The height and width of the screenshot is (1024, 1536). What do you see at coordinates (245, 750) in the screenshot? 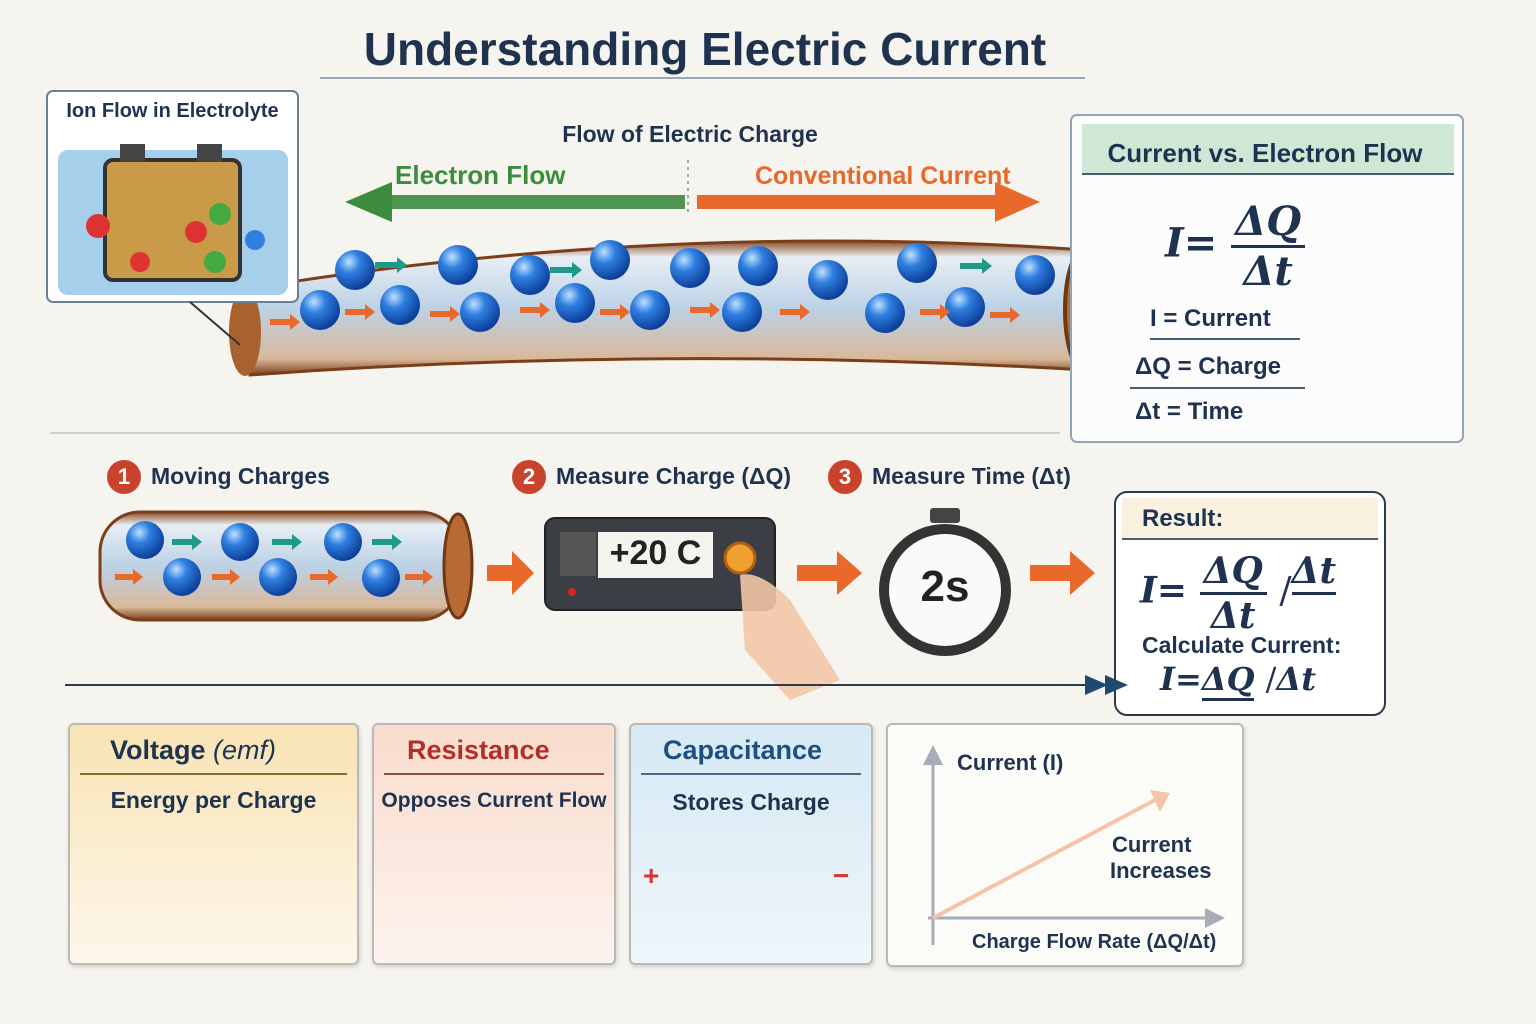
I see `card-title-suffix: (emf)` at bounding box center [245, 750].